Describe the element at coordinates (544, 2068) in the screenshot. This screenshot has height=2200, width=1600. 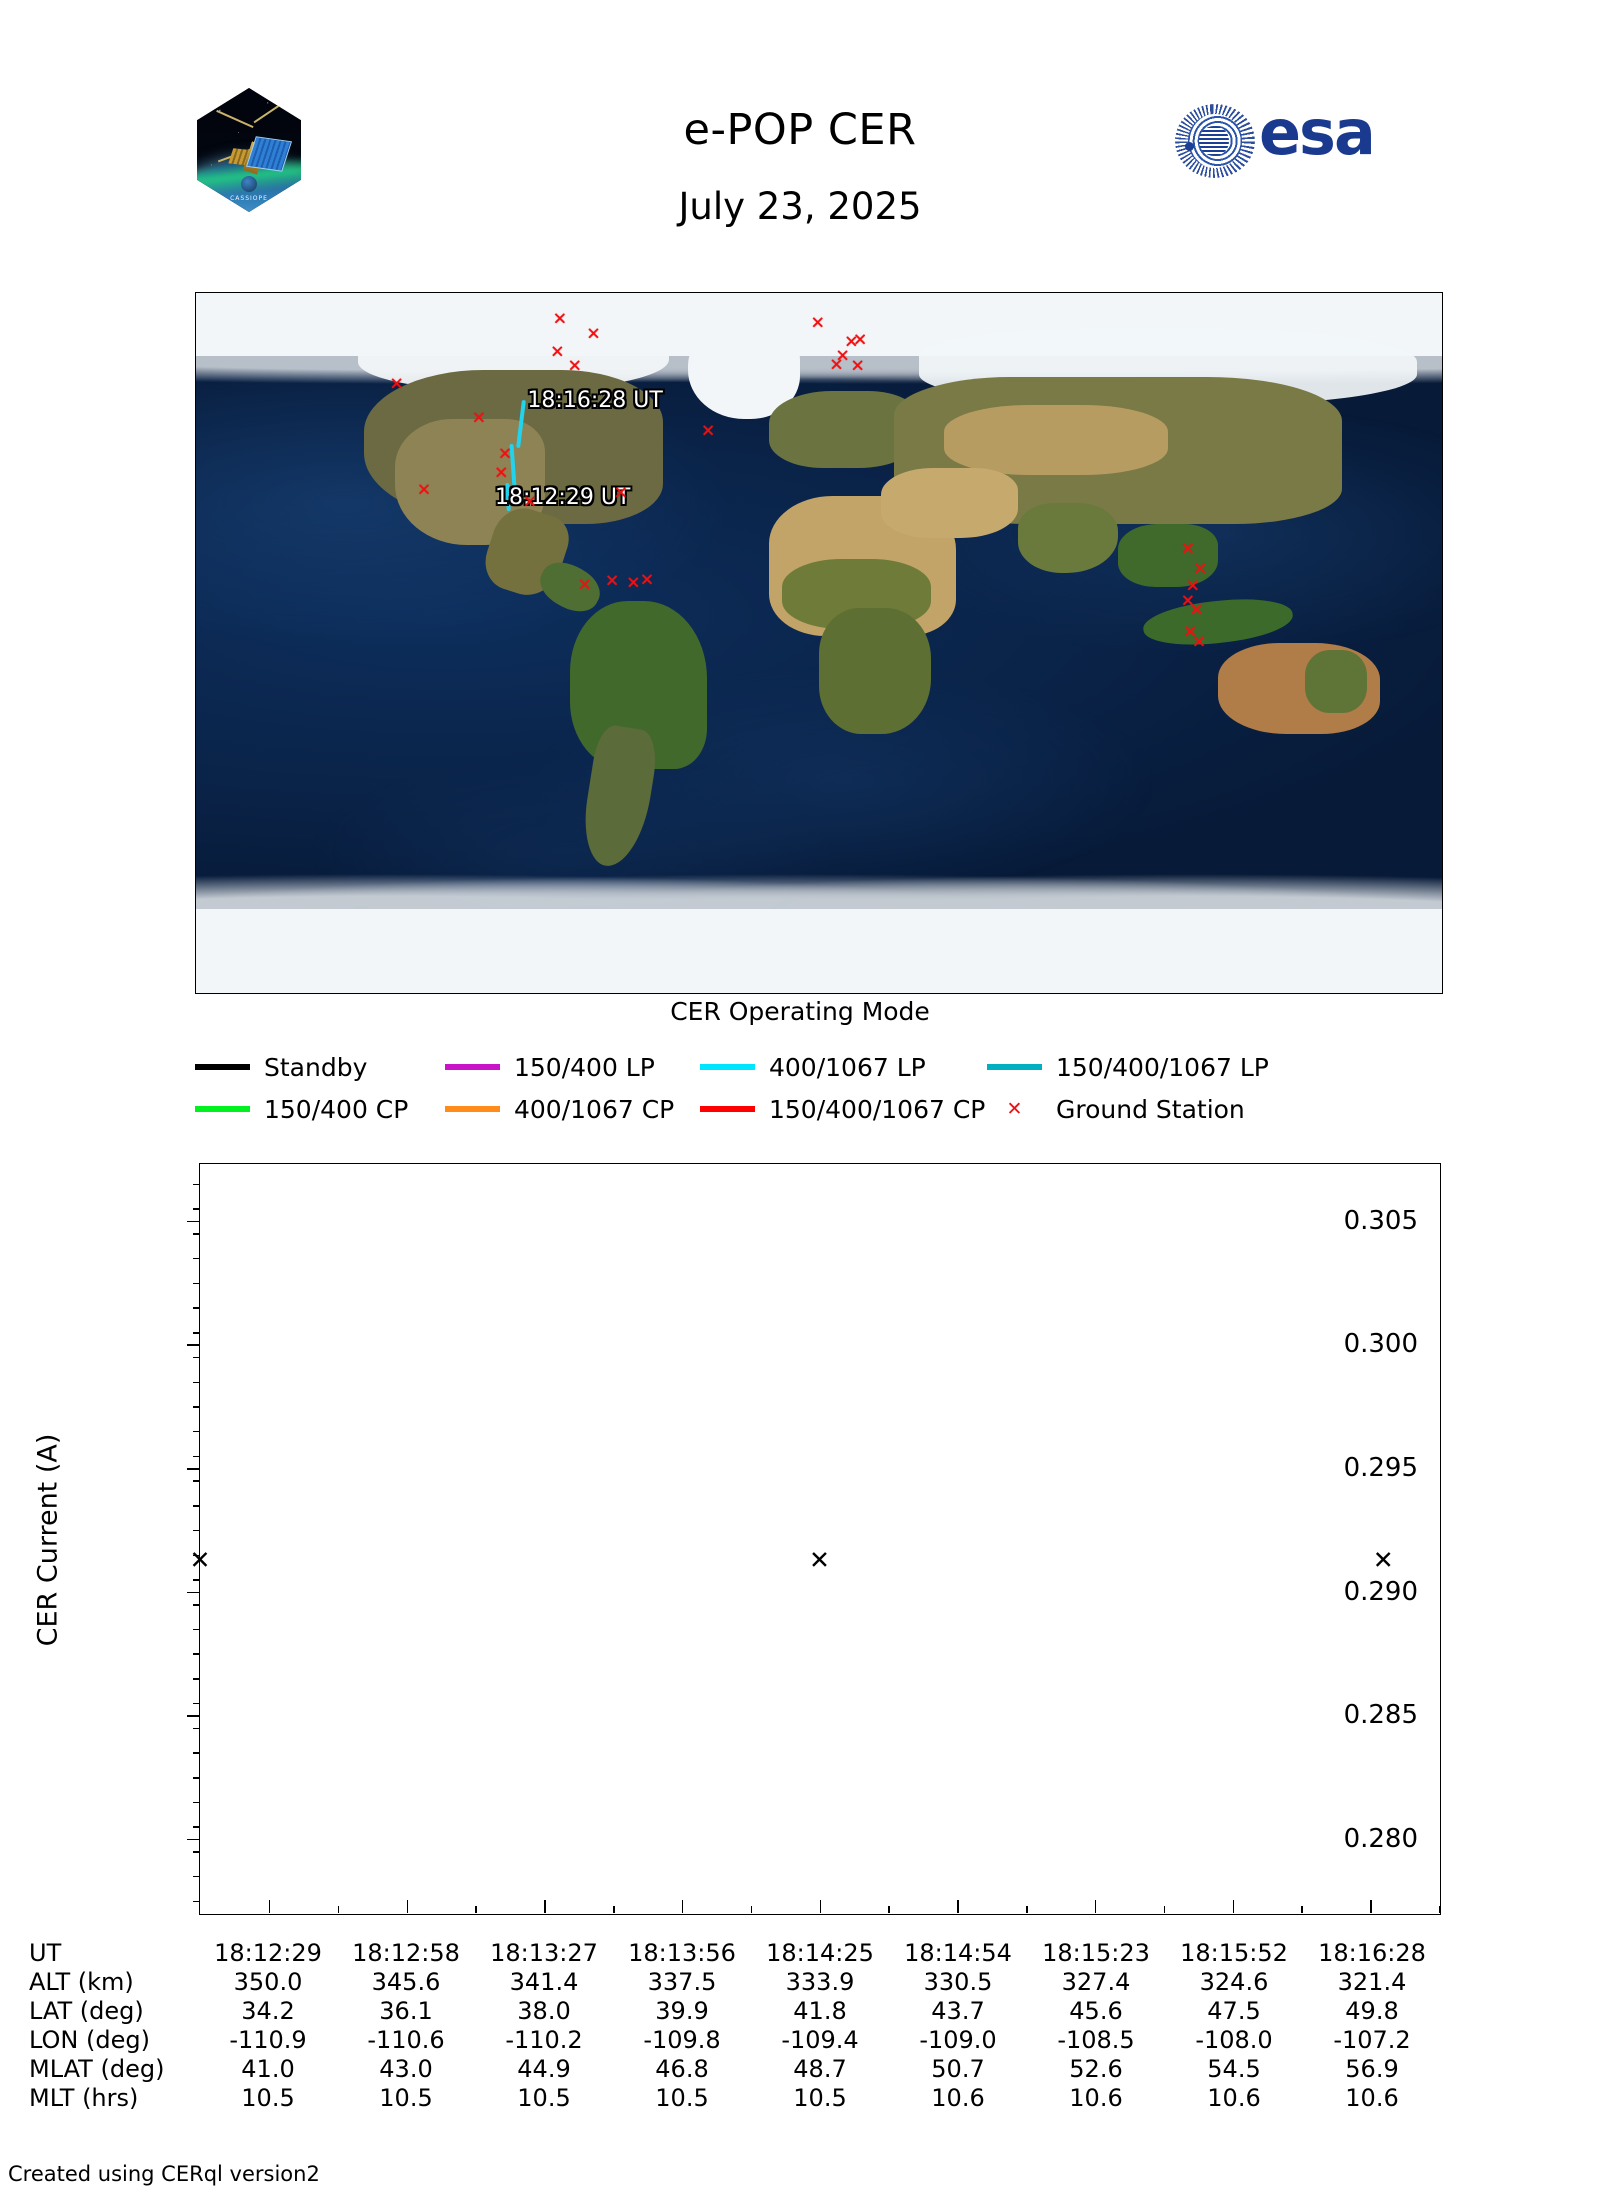
I see `table-cell: 44.9` at that location.